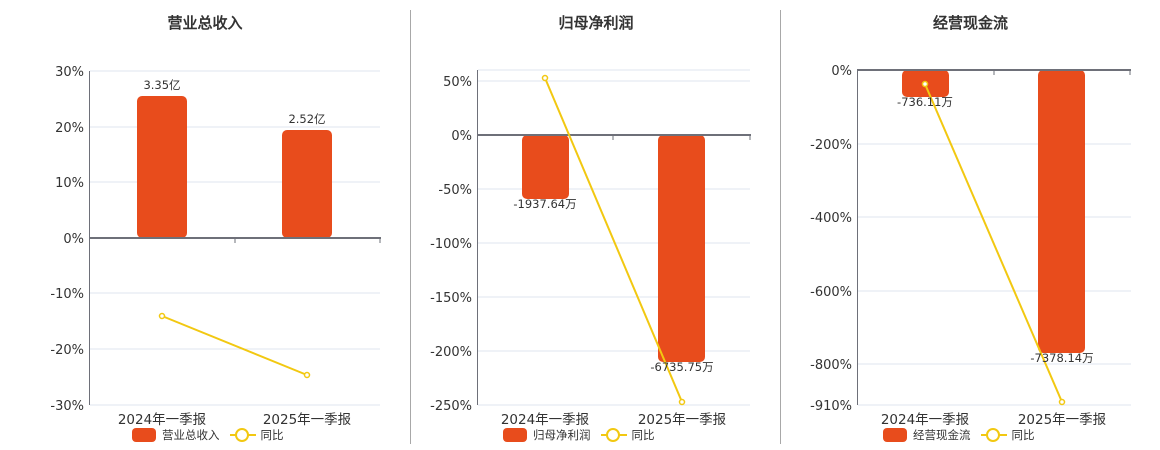 Image resolution: width=1160 pixels, height=450 pixels. Describe the element at coordinates (596, 23) in the screenshot. I see `chart-title: 归母净利润` at that location.